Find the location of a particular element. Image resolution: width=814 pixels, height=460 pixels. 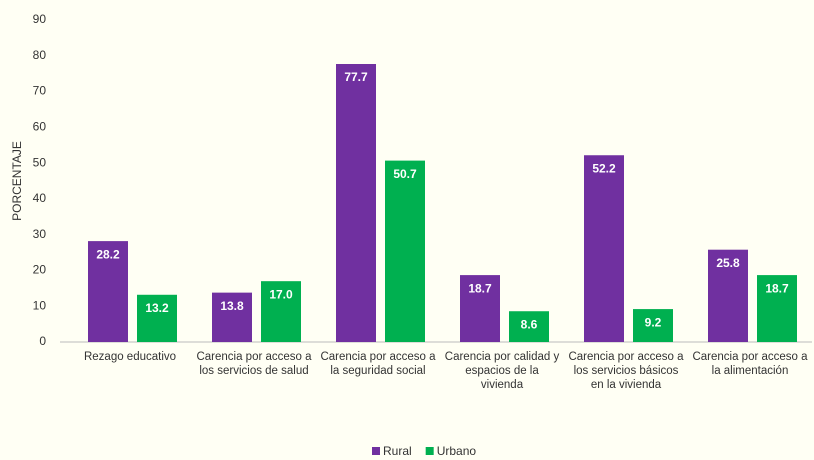

data-label: 13.2 is located at coordinates (157, 308).